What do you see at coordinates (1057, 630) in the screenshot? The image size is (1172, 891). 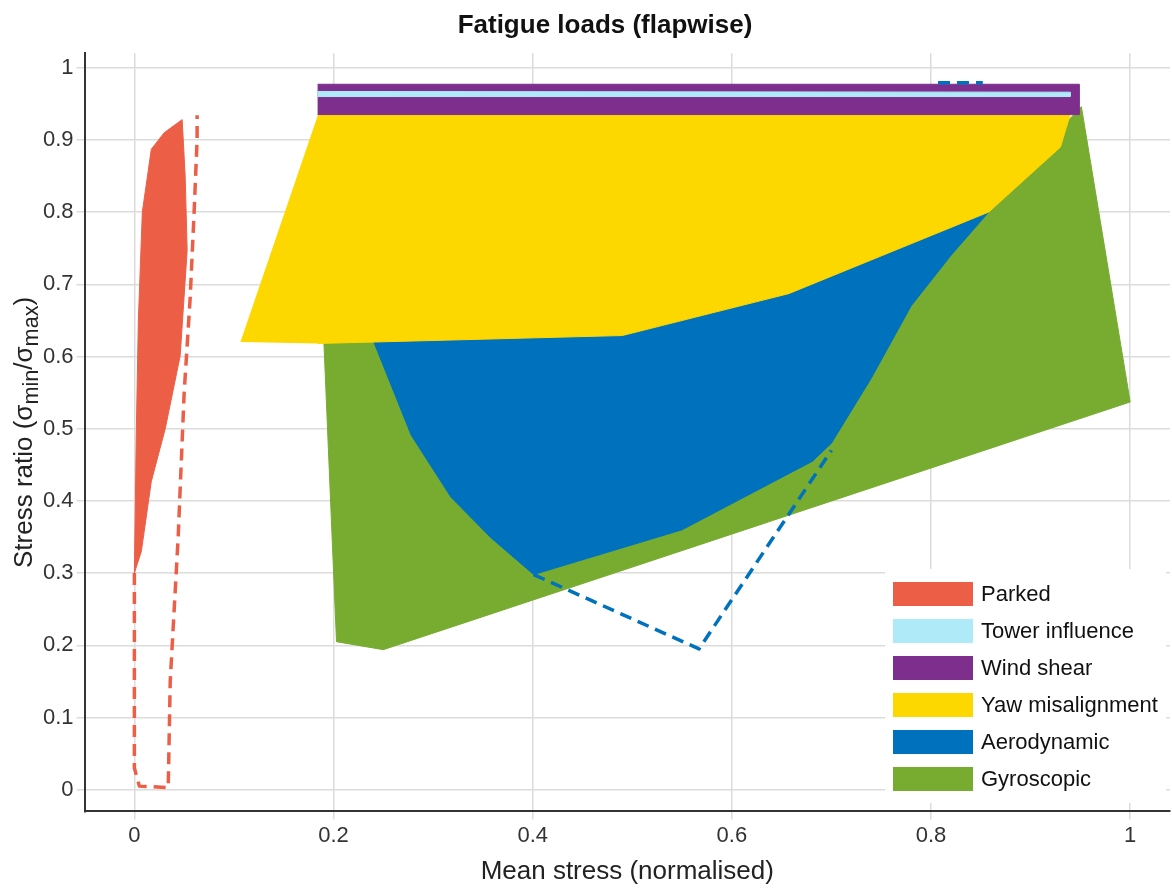 I see `legend-label: Tower influence` at bounding box center [1057, 630].